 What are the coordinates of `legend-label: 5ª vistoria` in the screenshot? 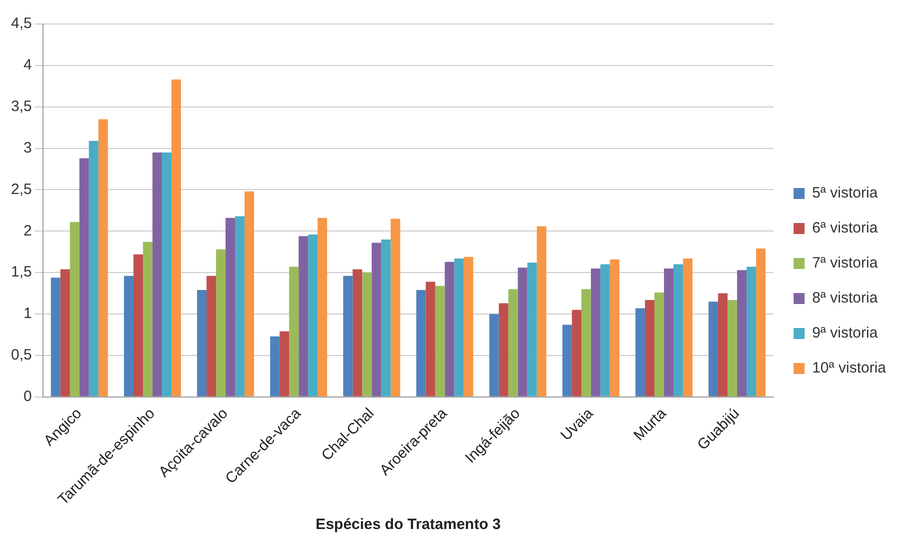 It's located at (845, 193).